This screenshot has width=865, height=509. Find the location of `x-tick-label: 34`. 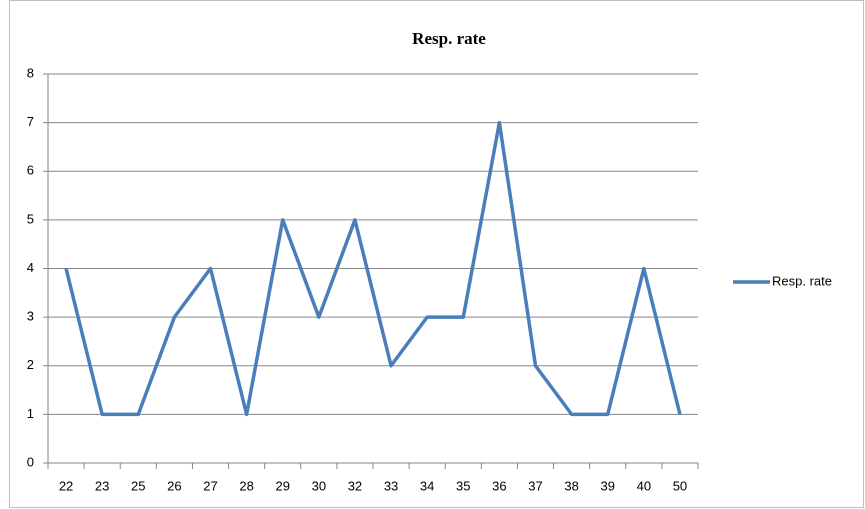

x-tick-label: 34 is located at coordinates (427, 485).